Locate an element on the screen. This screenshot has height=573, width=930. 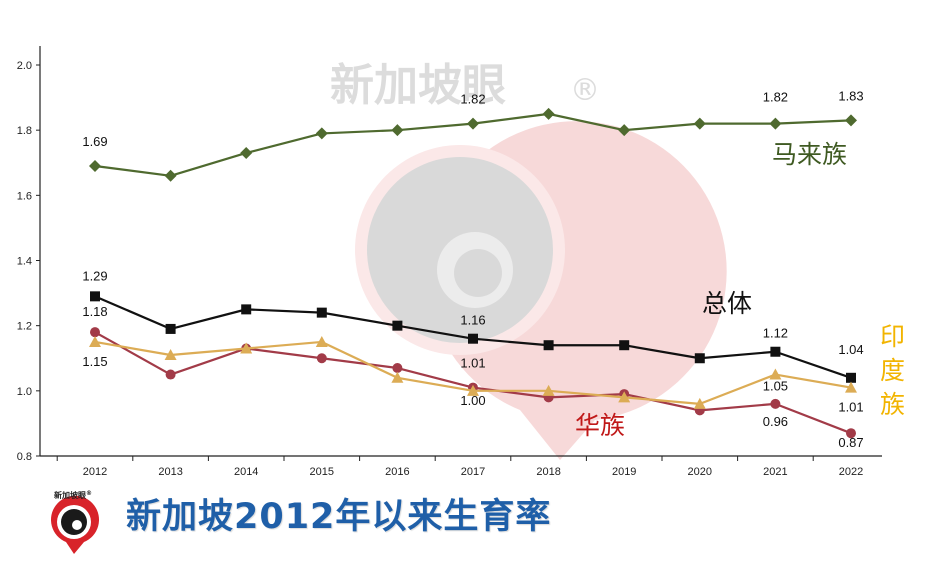
x-tick-label: 2012 is located at coordinates (95, 472).